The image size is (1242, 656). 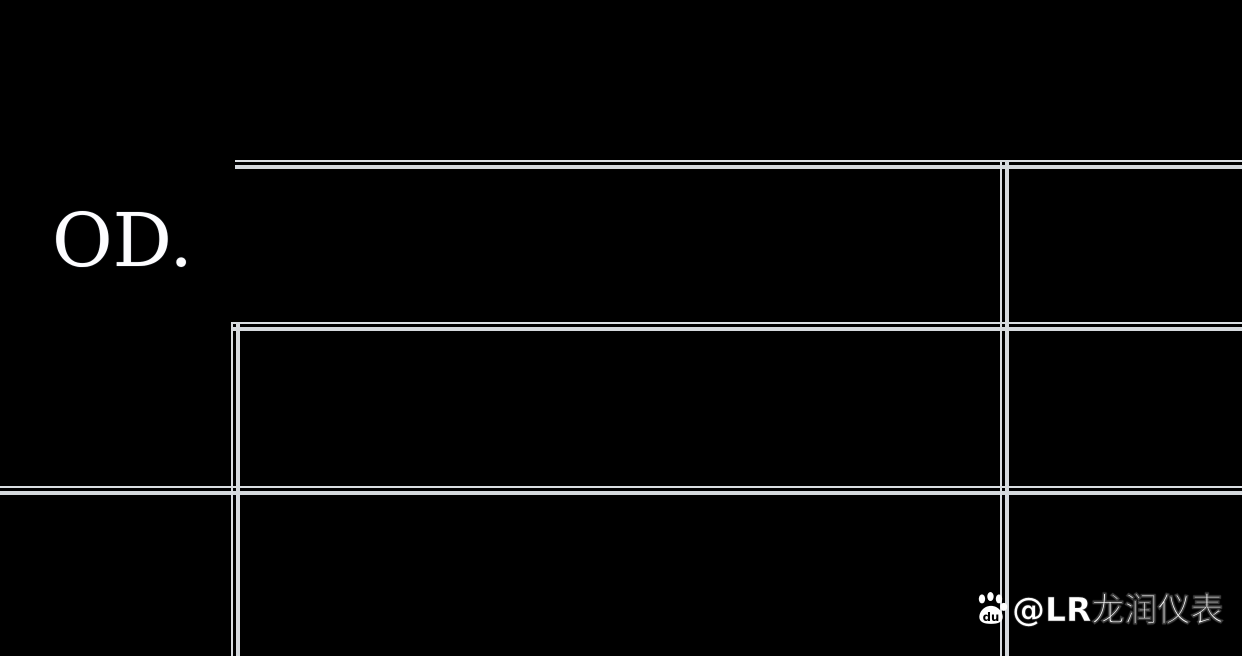 What do you see at coordinates (1118, 609) in the screenshot?
I see `watermark-text: @LR龙润仪表` at bounding box center [1118, 609].